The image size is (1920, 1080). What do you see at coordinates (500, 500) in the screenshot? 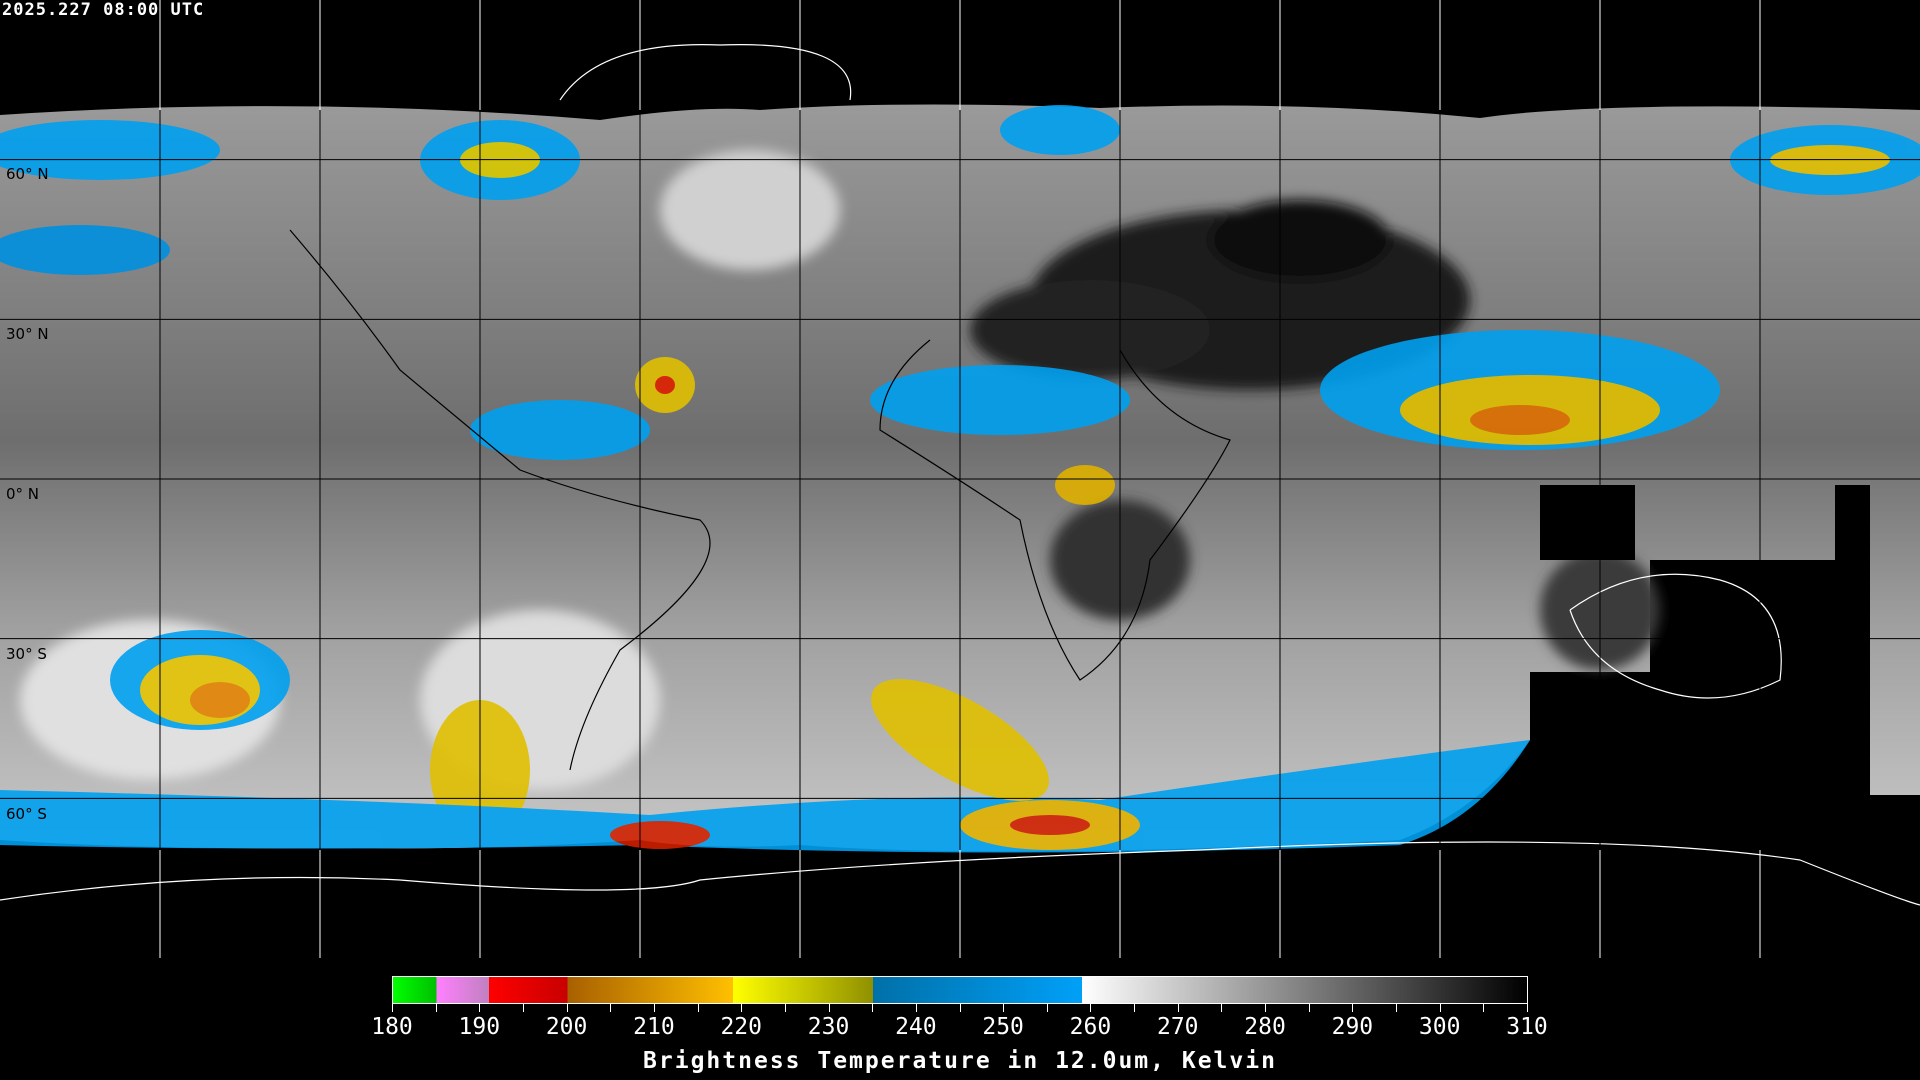
I see `coastline-americas` at bounding box center [500, 500].